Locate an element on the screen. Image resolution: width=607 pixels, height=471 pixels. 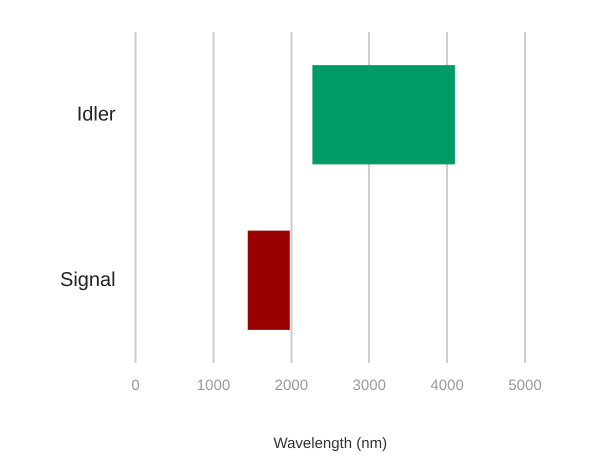
x-tick-label: 3000 is located at coordinates (369, 385).